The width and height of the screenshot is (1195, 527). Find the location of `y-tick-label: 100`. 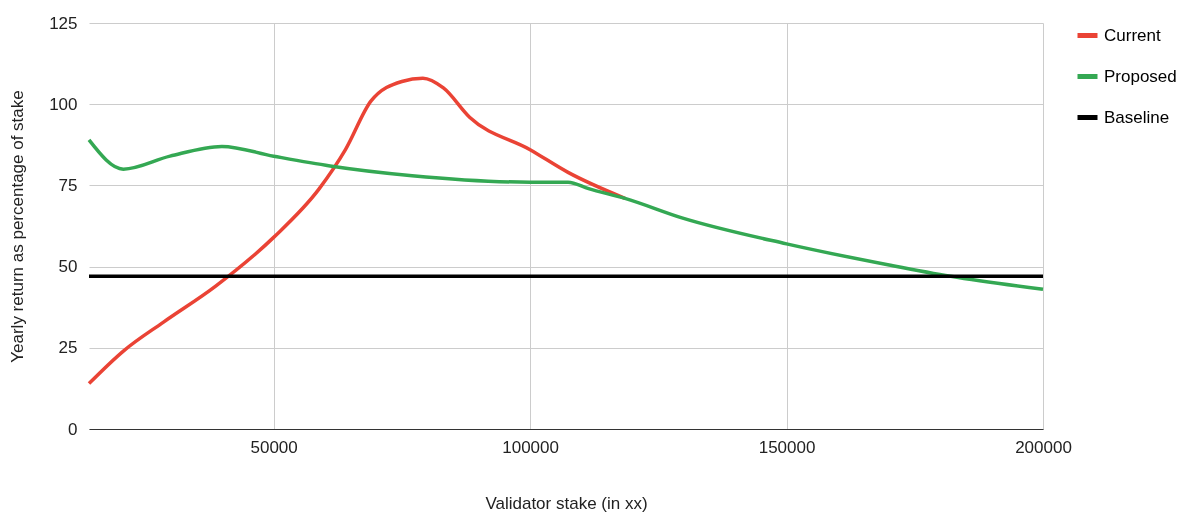

y-tick-label: 100 is located at coordinates (63, 104).